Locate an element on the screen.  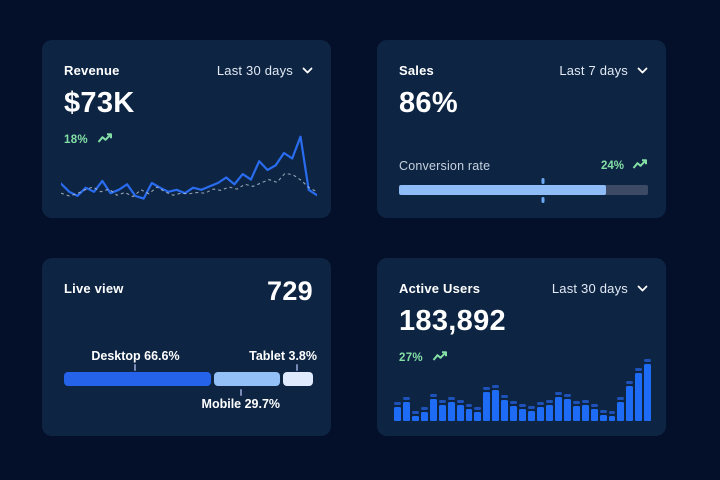
active-users-title: Active Users is located at coordinates (440, 288).